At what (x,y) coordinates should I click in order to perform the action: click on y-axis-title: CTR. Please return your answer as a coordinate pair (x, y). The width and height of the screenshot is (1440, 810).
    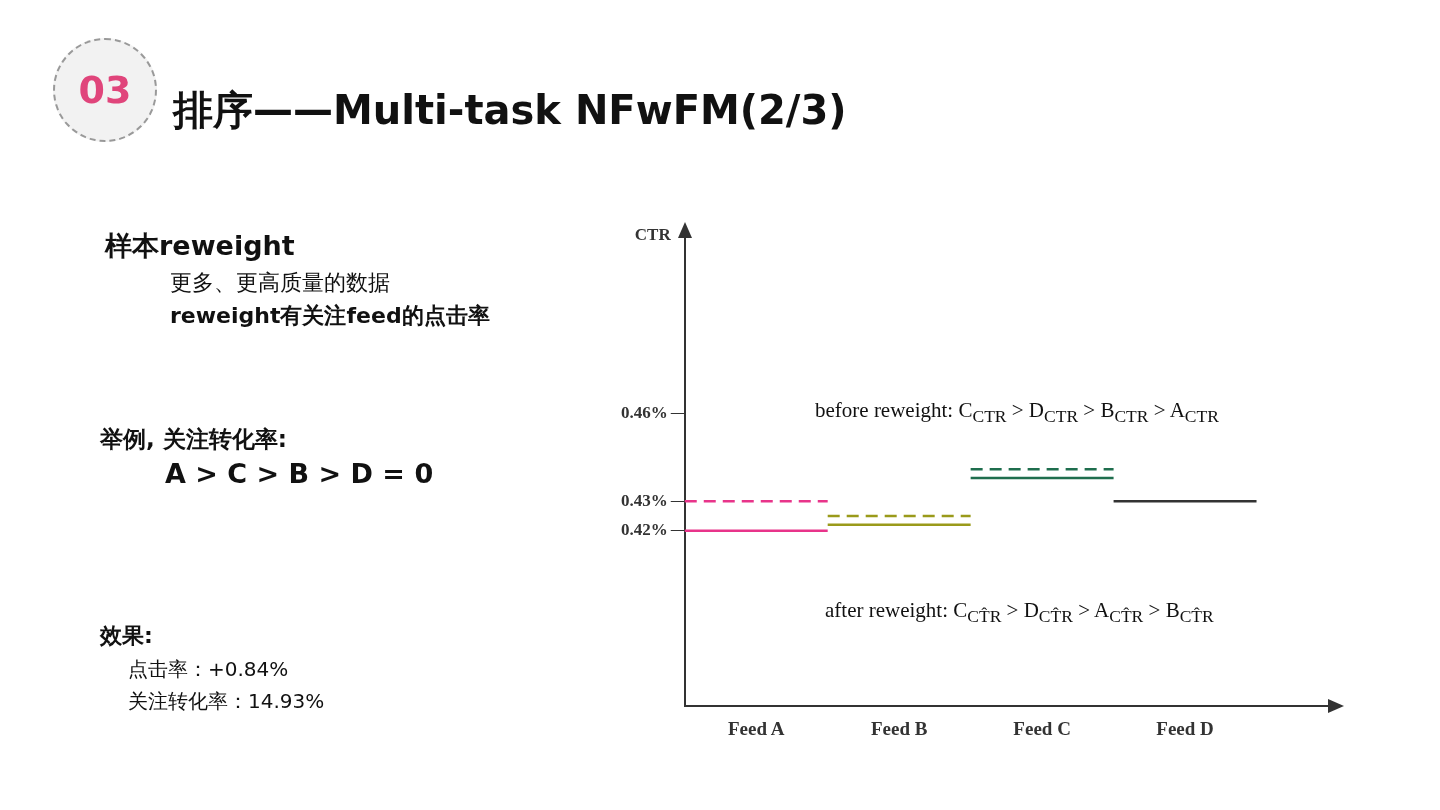
    Looking at the image, I should click on (653, 235).